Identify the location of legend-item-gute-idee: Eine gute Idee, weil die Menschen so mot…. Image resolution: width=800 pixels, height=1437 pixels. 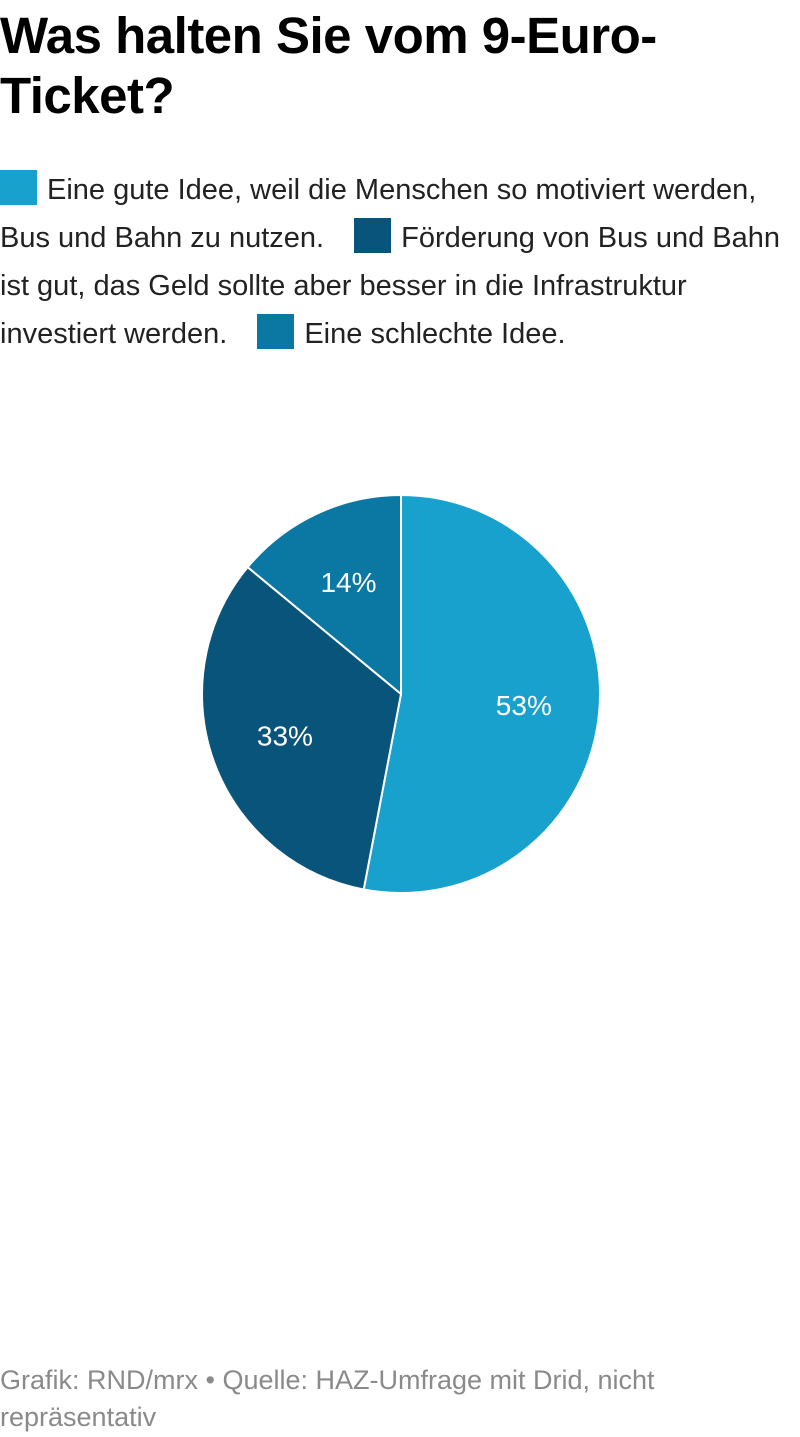
(378, 212).